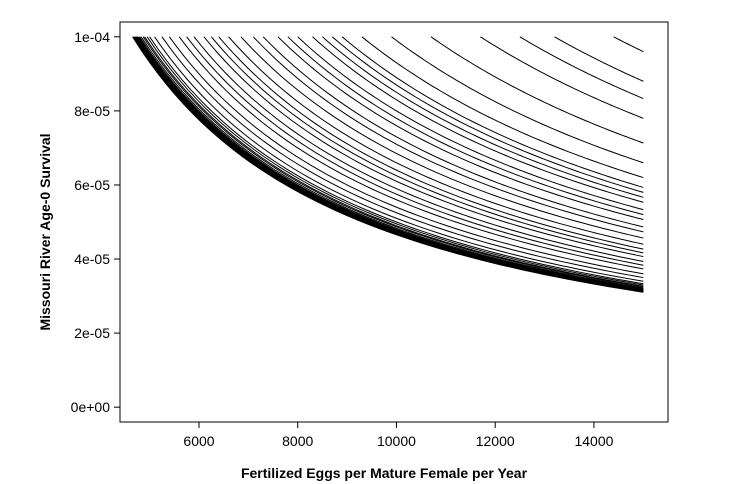  I want to click on x-tick-label: 12000, so click(495, 441).